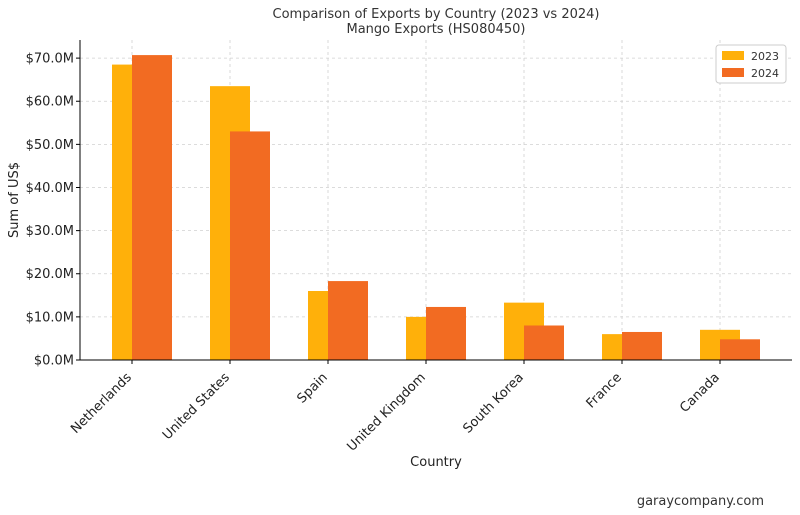 The height and width of the screenshot is (515, 800). What do you see at coordinates (436, 462) in the screenshot?
I see `x-axis-label: Country` at bounding box center [436, 462].